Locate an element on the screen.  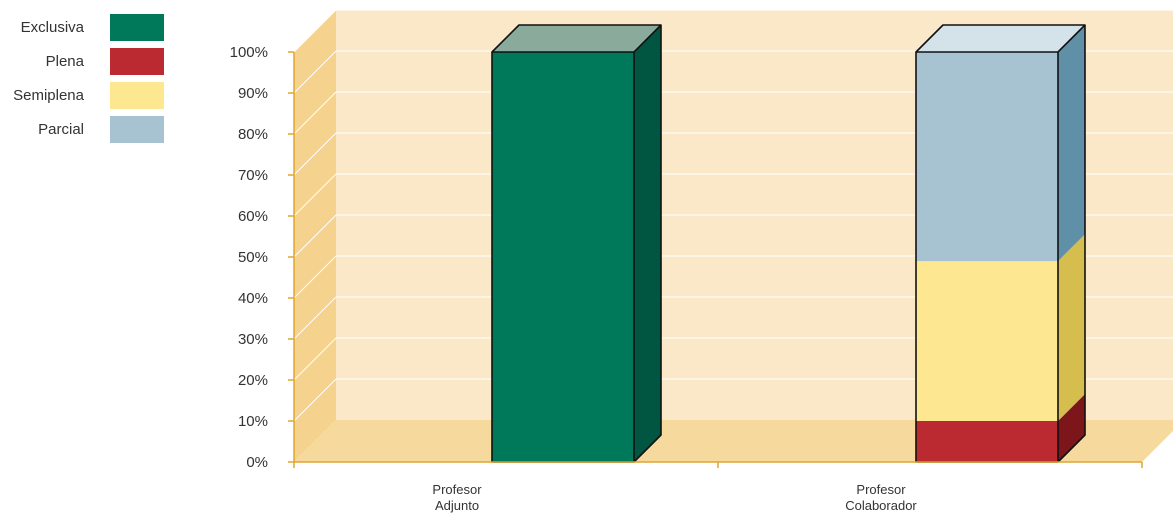
legend-swatch-exclusiva is located at coordinates (137, 27).